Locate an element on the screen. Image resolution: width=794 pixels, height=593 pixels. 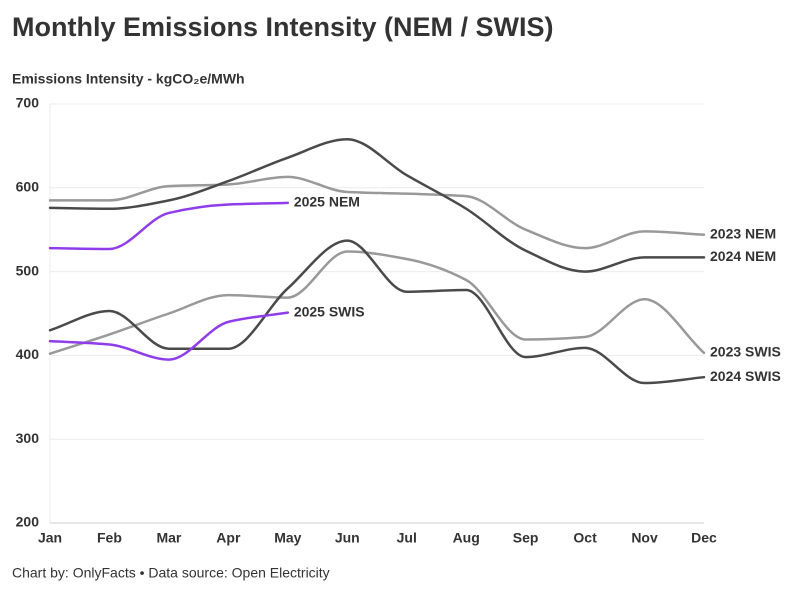
x-tick-label: Jan is located at coordinates (50, 538).